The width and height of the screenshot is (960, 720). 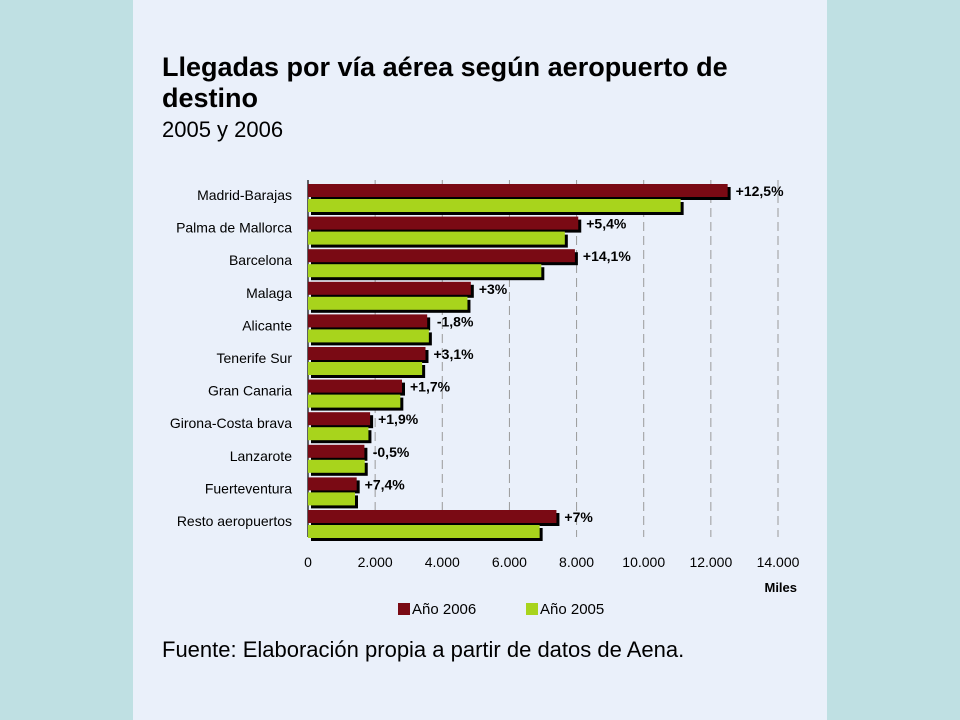 What do you see at coordinates (267, 325) in the screenshot?
I see `category-label: Alicante` at bounding box center [267, 325].